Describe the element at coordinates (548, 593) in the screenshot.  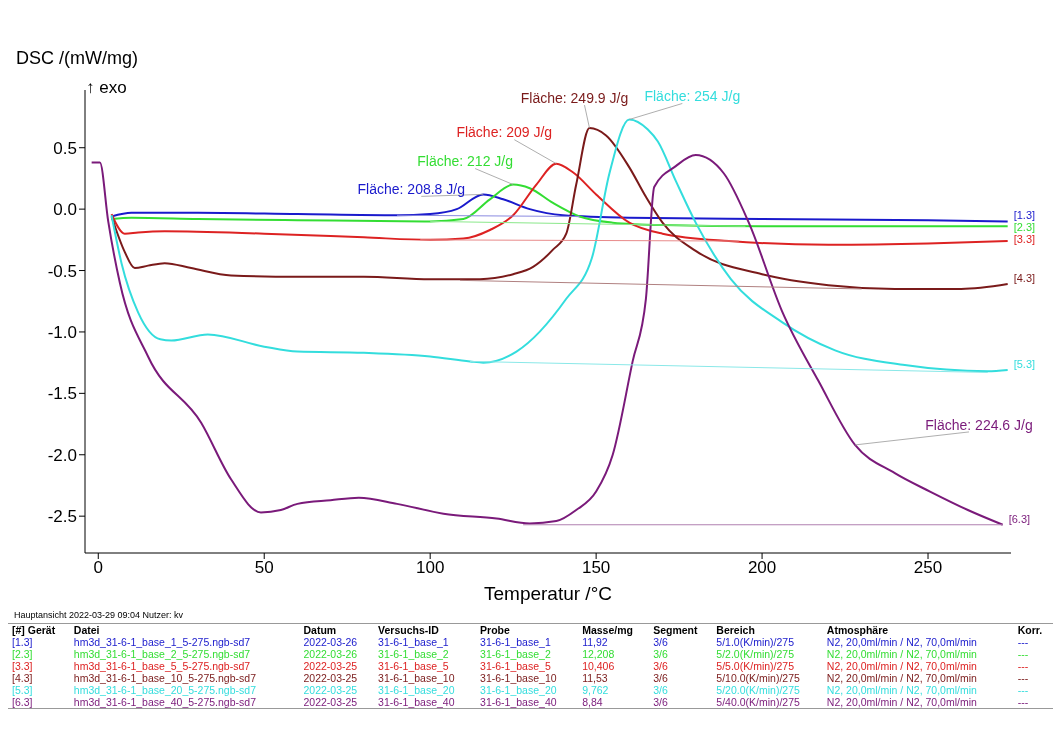
I see `x-axis-title: Temperatur /°C` at that location.